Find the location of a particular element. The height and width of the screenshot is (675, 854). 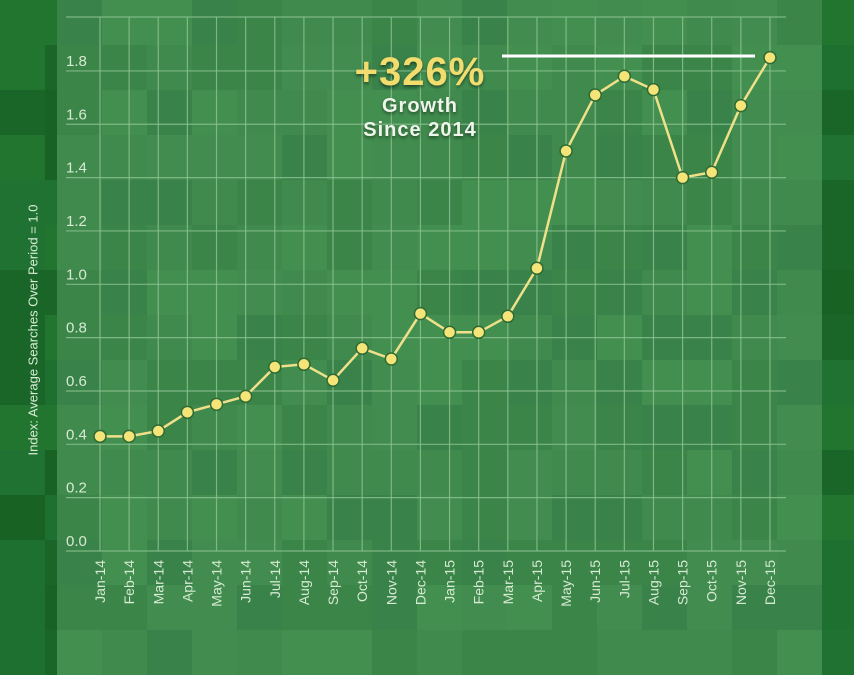

growth-value: +326% is located at coordinates (420, 72).